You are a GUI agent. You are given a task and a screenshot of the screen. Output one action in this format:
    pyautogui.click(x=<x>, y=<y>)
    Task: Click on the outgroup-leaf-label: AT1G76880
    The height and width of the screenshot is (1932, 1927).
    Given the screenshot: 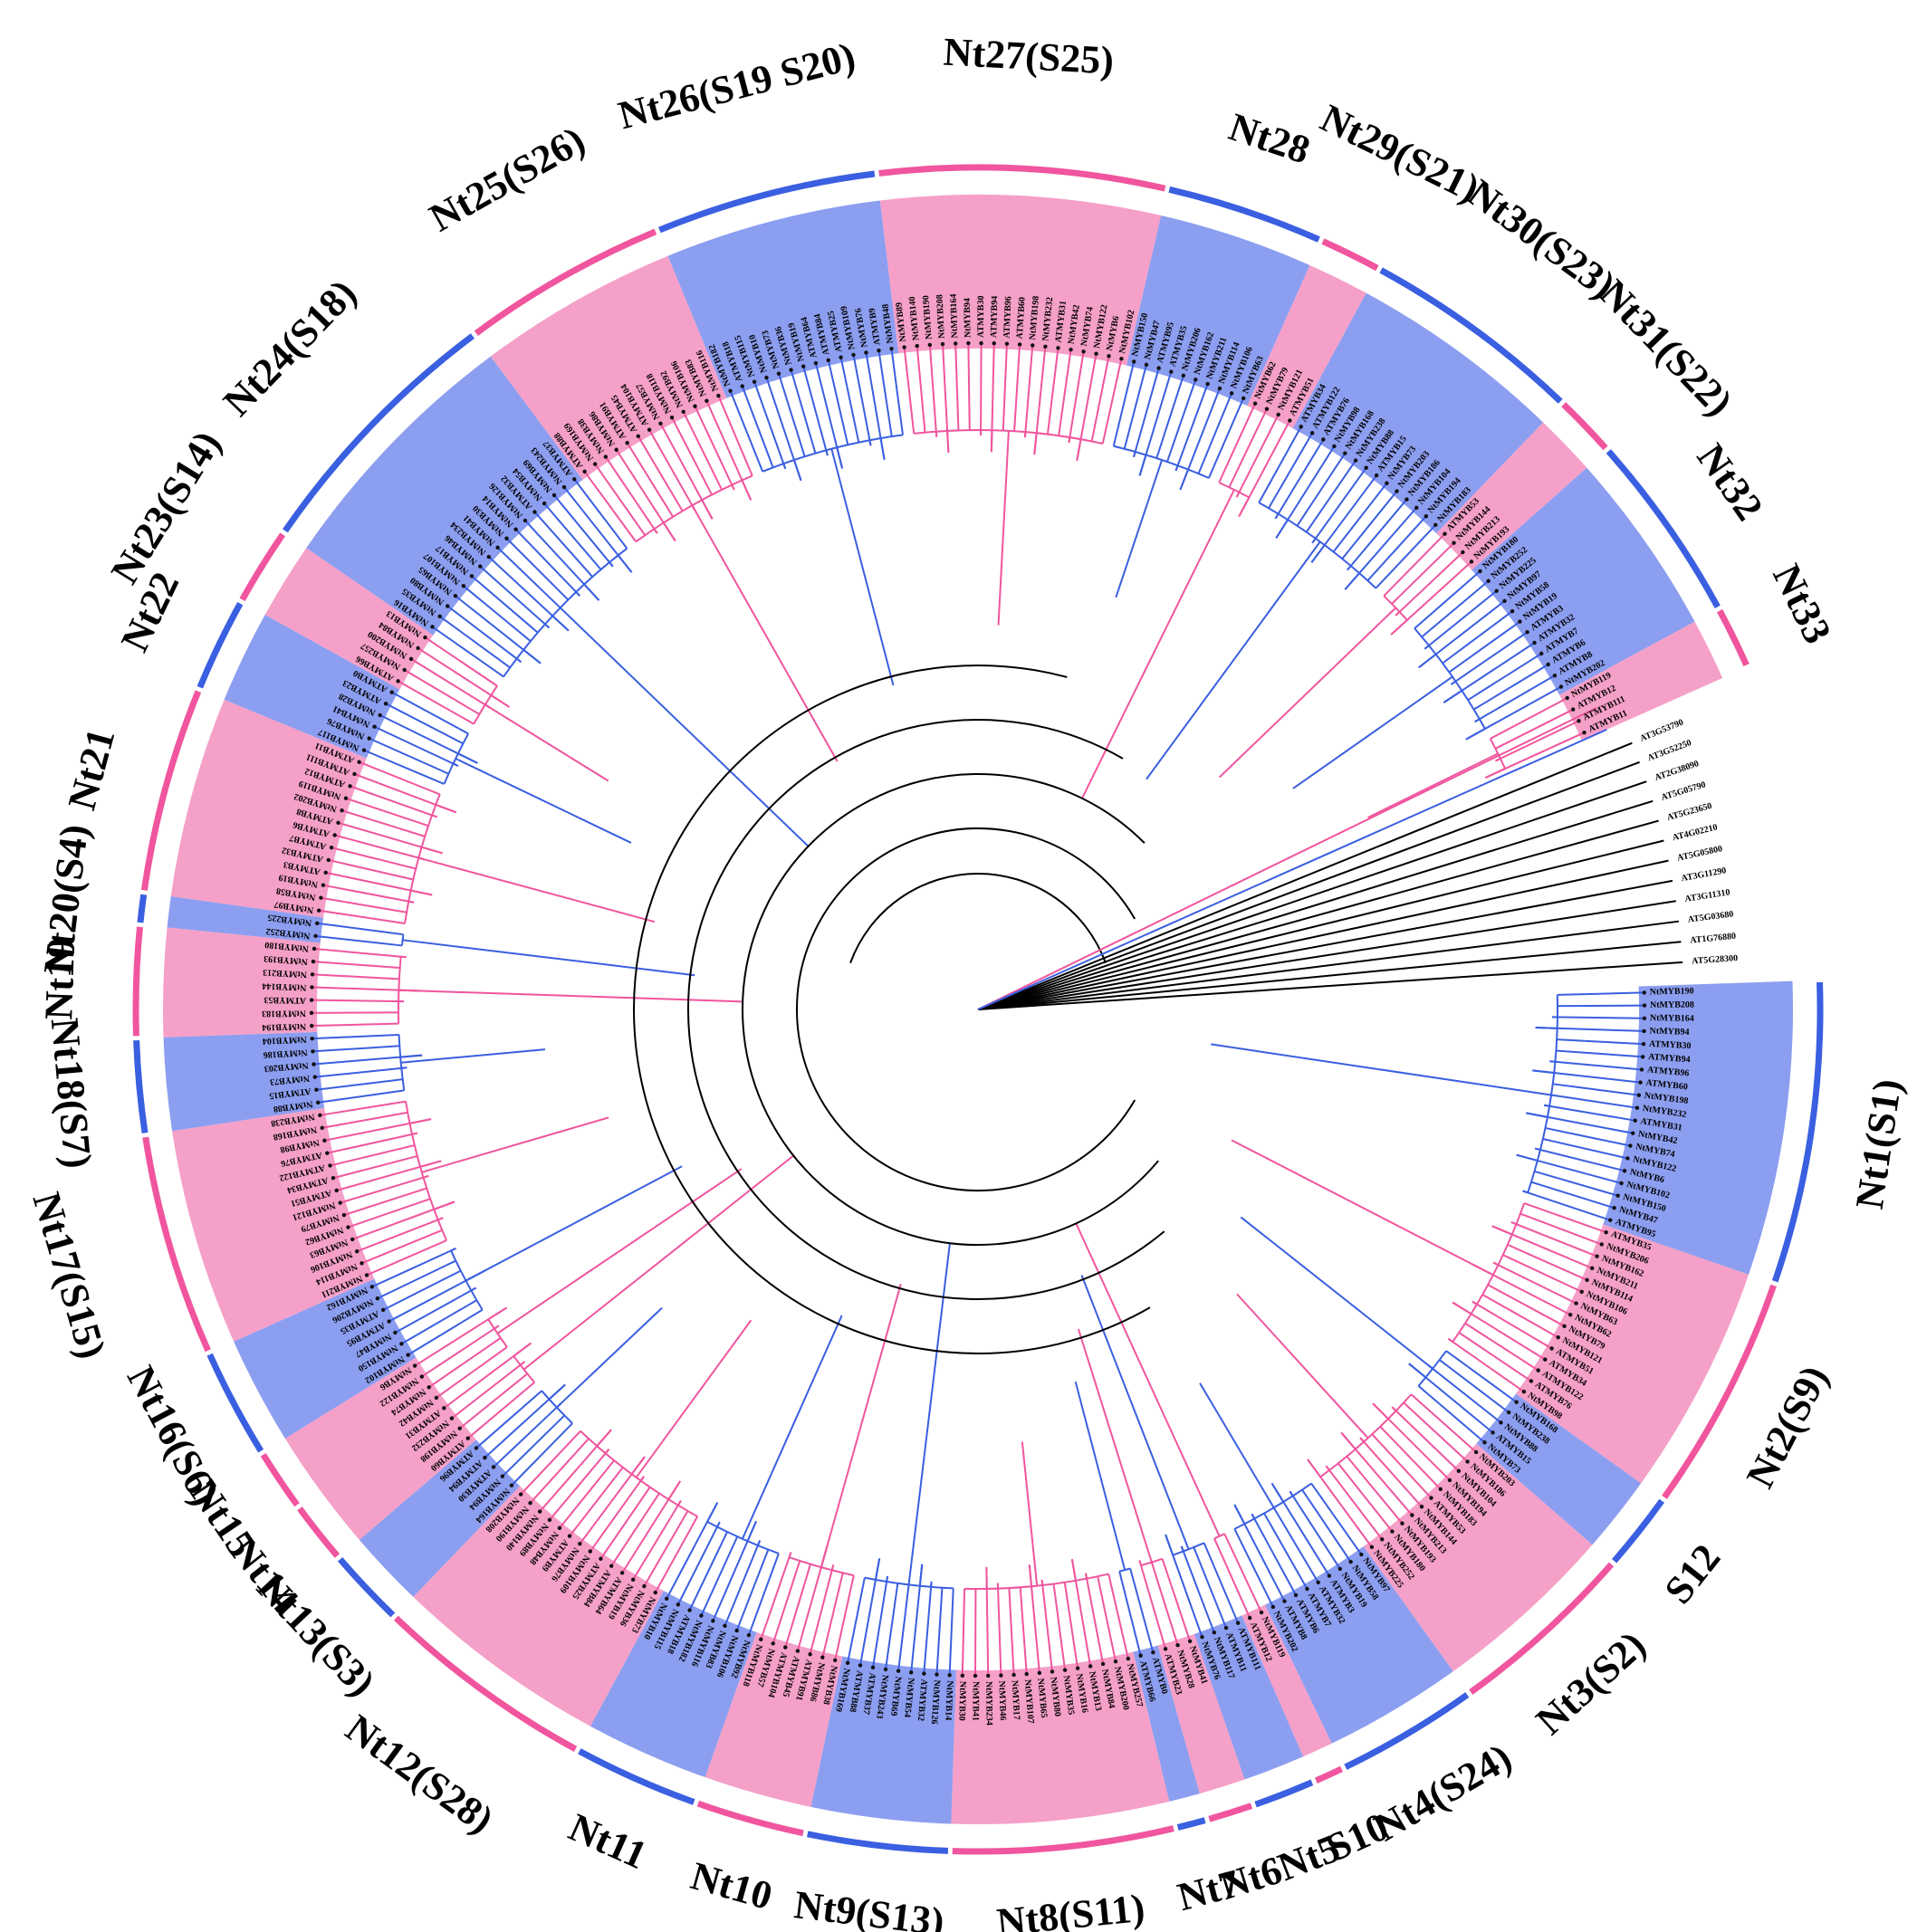 What is the action you would take?
    pyautogui.click(x=1713, y=939)
    